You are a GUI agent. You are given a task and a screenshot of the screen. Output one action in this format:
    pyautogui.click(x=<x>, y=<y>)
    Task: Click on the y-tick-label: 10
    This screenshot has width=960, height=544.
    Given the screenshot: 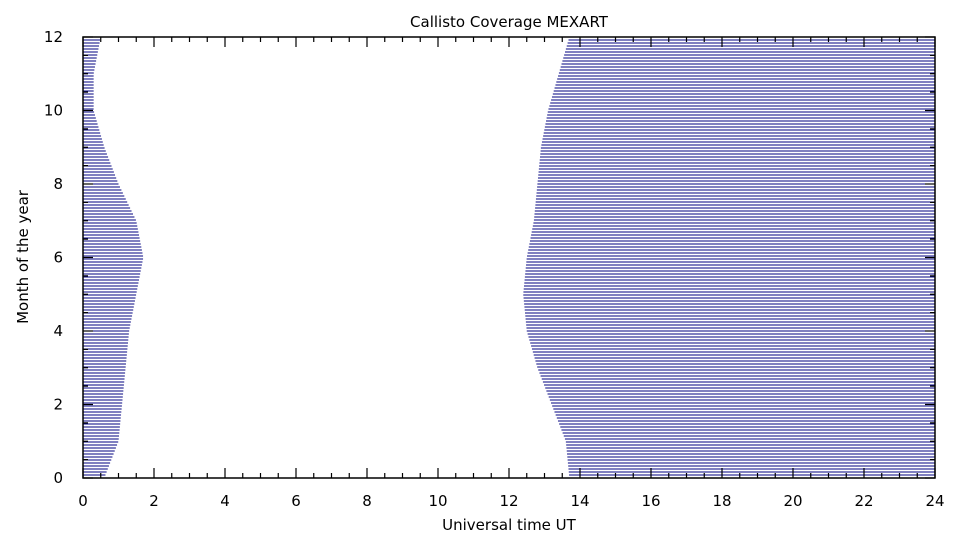 What is the action you would take?
    pyautogui.click(x=53, y=111)
    